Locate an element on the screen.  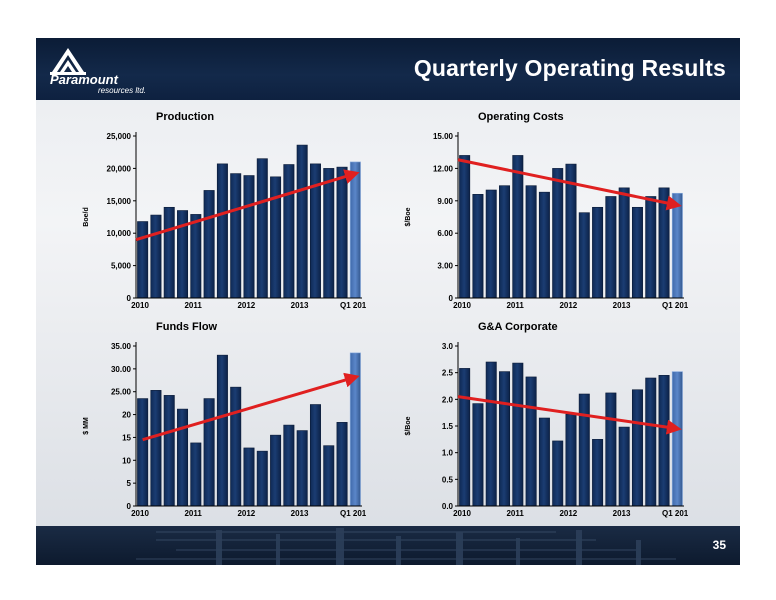
logo-name: Paramount is located at coordinates (84, 79).